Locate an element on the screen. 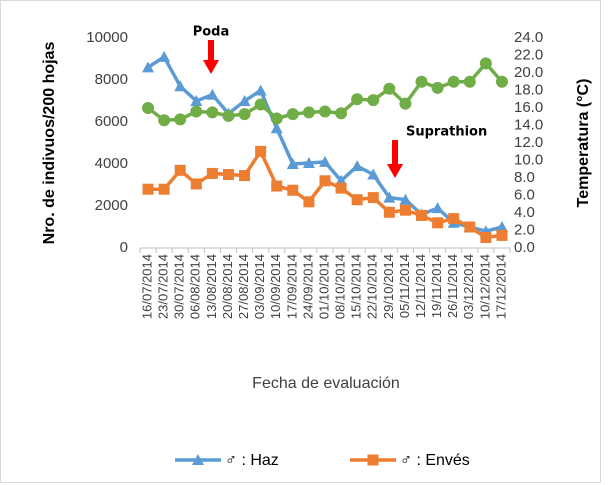 This screenshot has width=609, height=485. y2-tick-label: 14.0 is located at coordinates (528, 124).